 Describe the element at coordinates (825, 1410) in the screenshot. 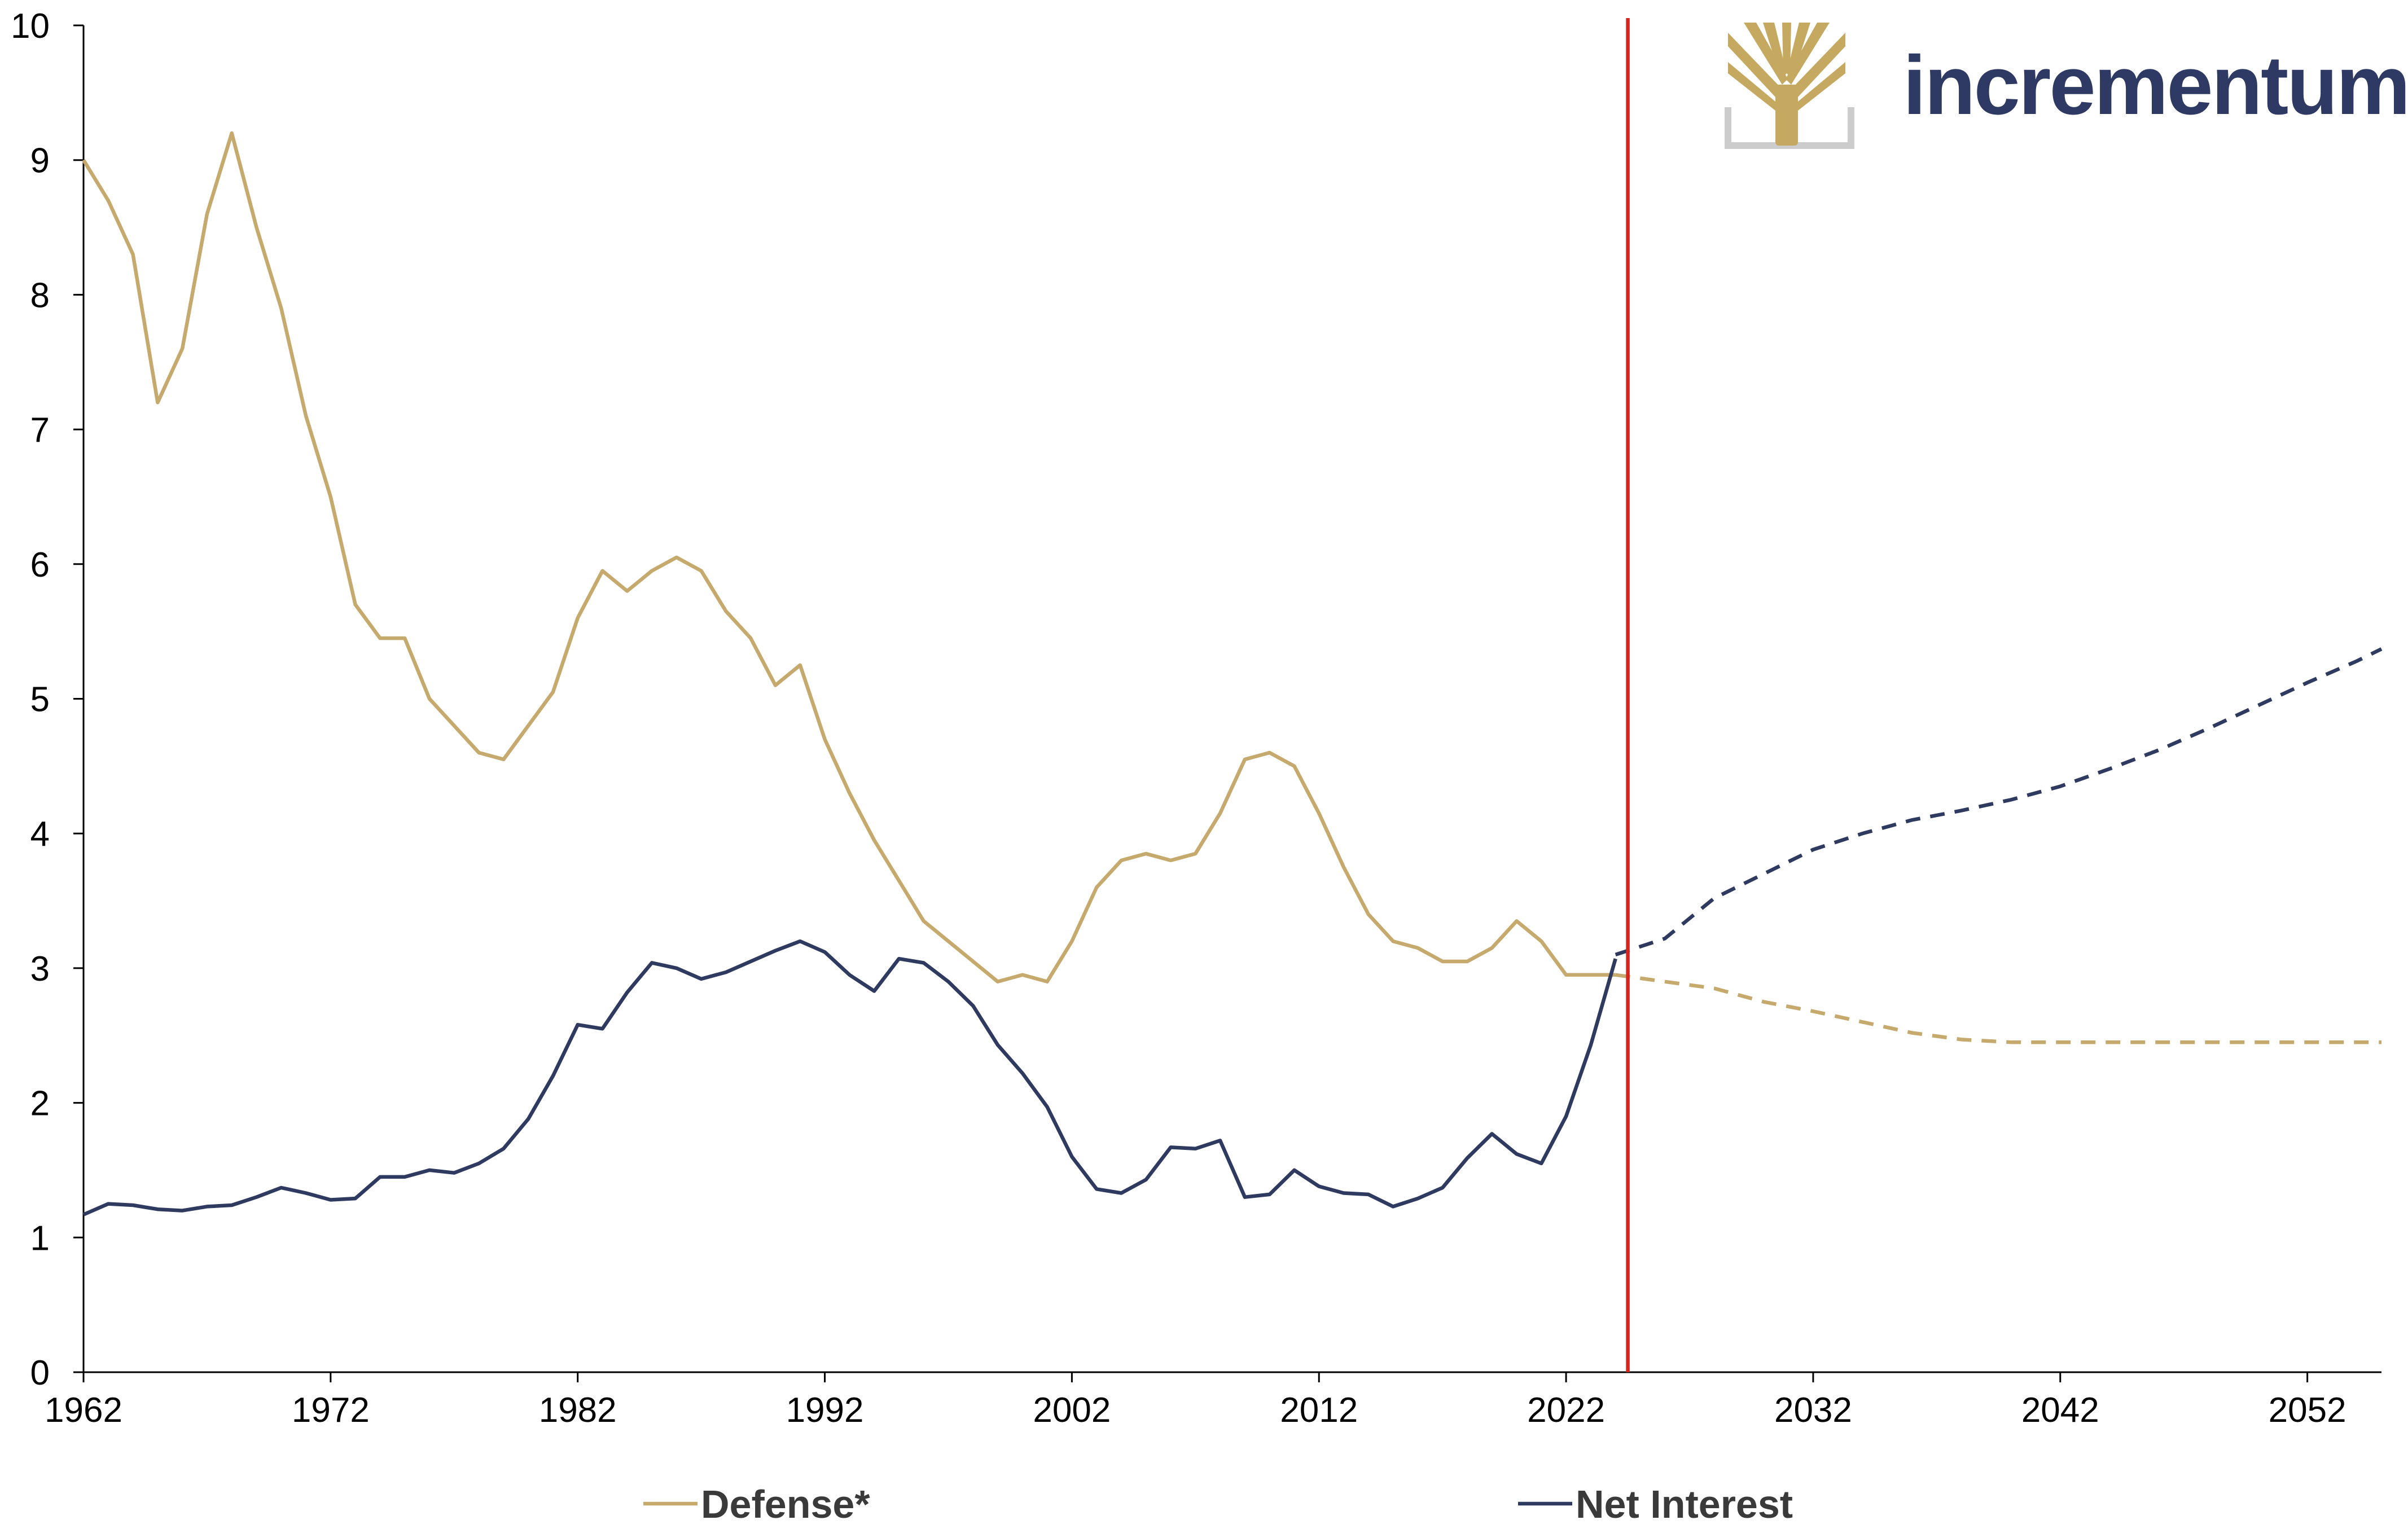

I see `x-tick-label: 1992` at that location.